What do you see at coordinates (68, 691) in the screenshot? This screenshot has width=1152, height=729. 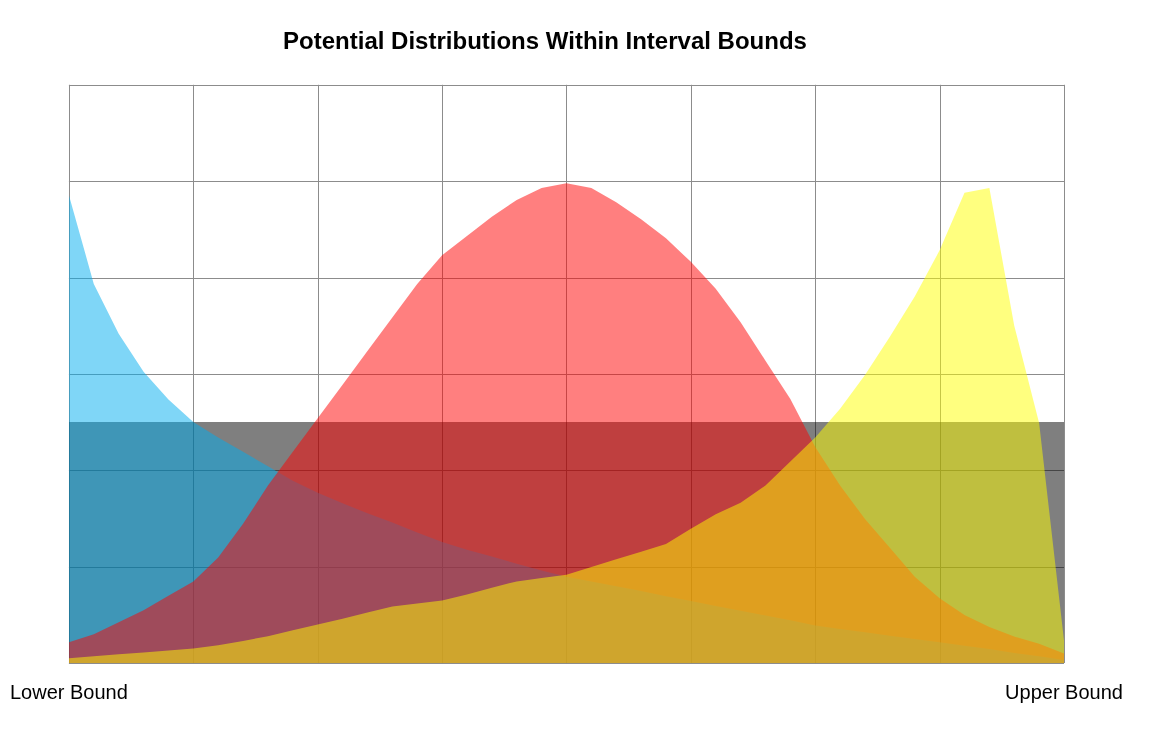 I see `x-tick-label: Lower Bound` at bounding box center [68, 691].